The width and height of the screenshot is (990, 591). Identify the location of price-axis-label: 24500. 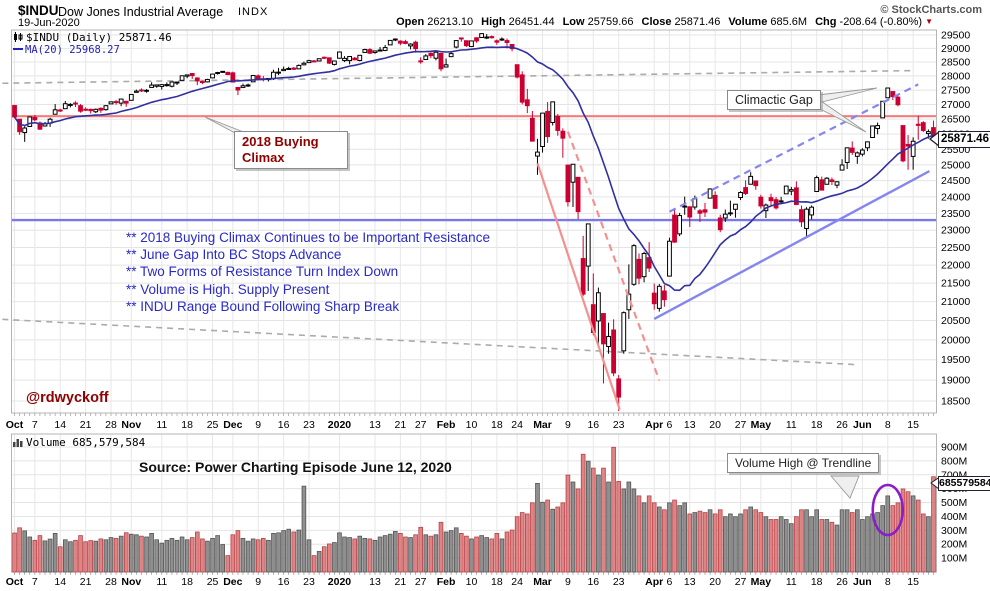
(955, 181).